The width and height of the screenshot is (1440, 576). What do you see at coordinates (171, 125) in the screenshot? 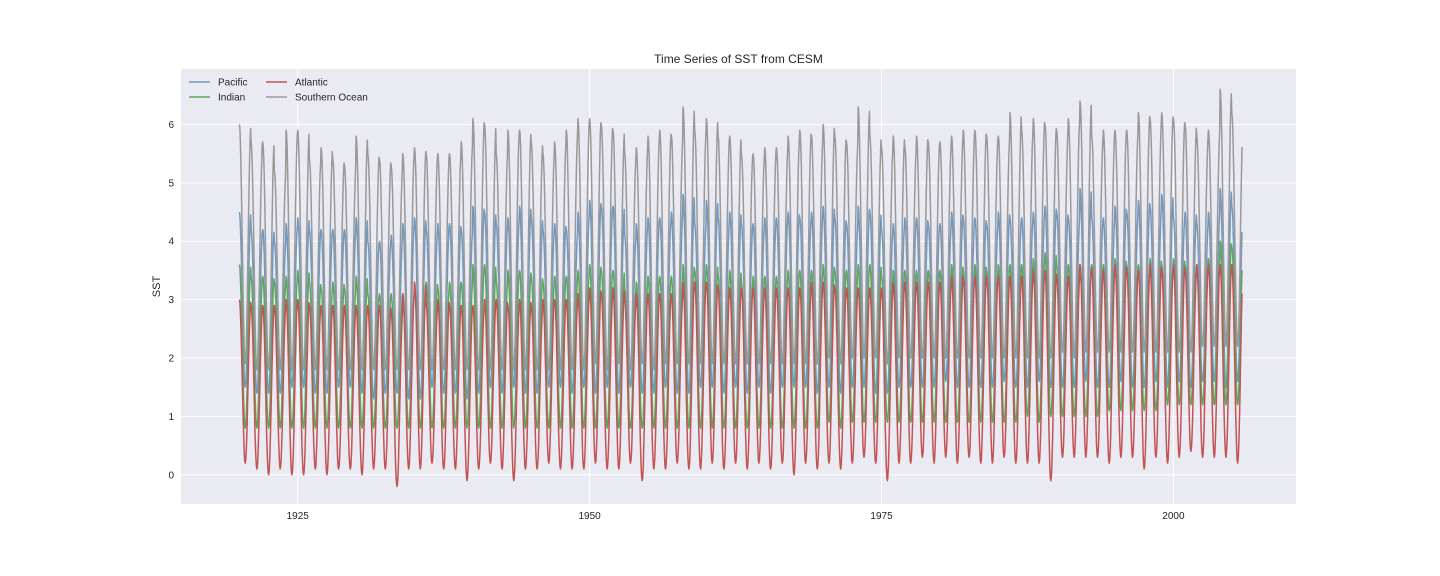
I see `y-tick-label: 6` at bounding box center [171, 125].